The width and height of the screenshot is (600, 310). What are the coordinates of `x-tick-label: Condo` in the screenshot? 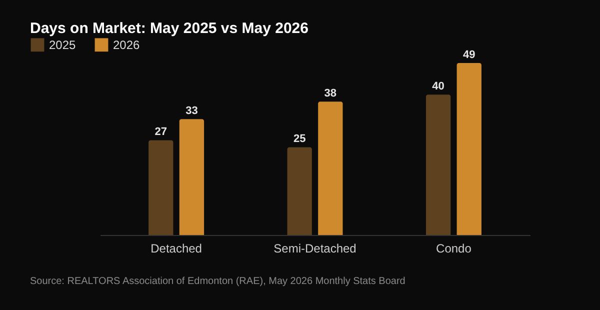 It's located at (454, 249).